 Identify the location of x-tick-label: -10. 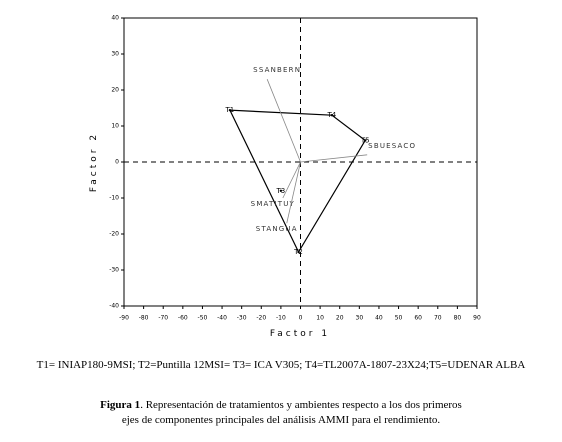
(281, 318).